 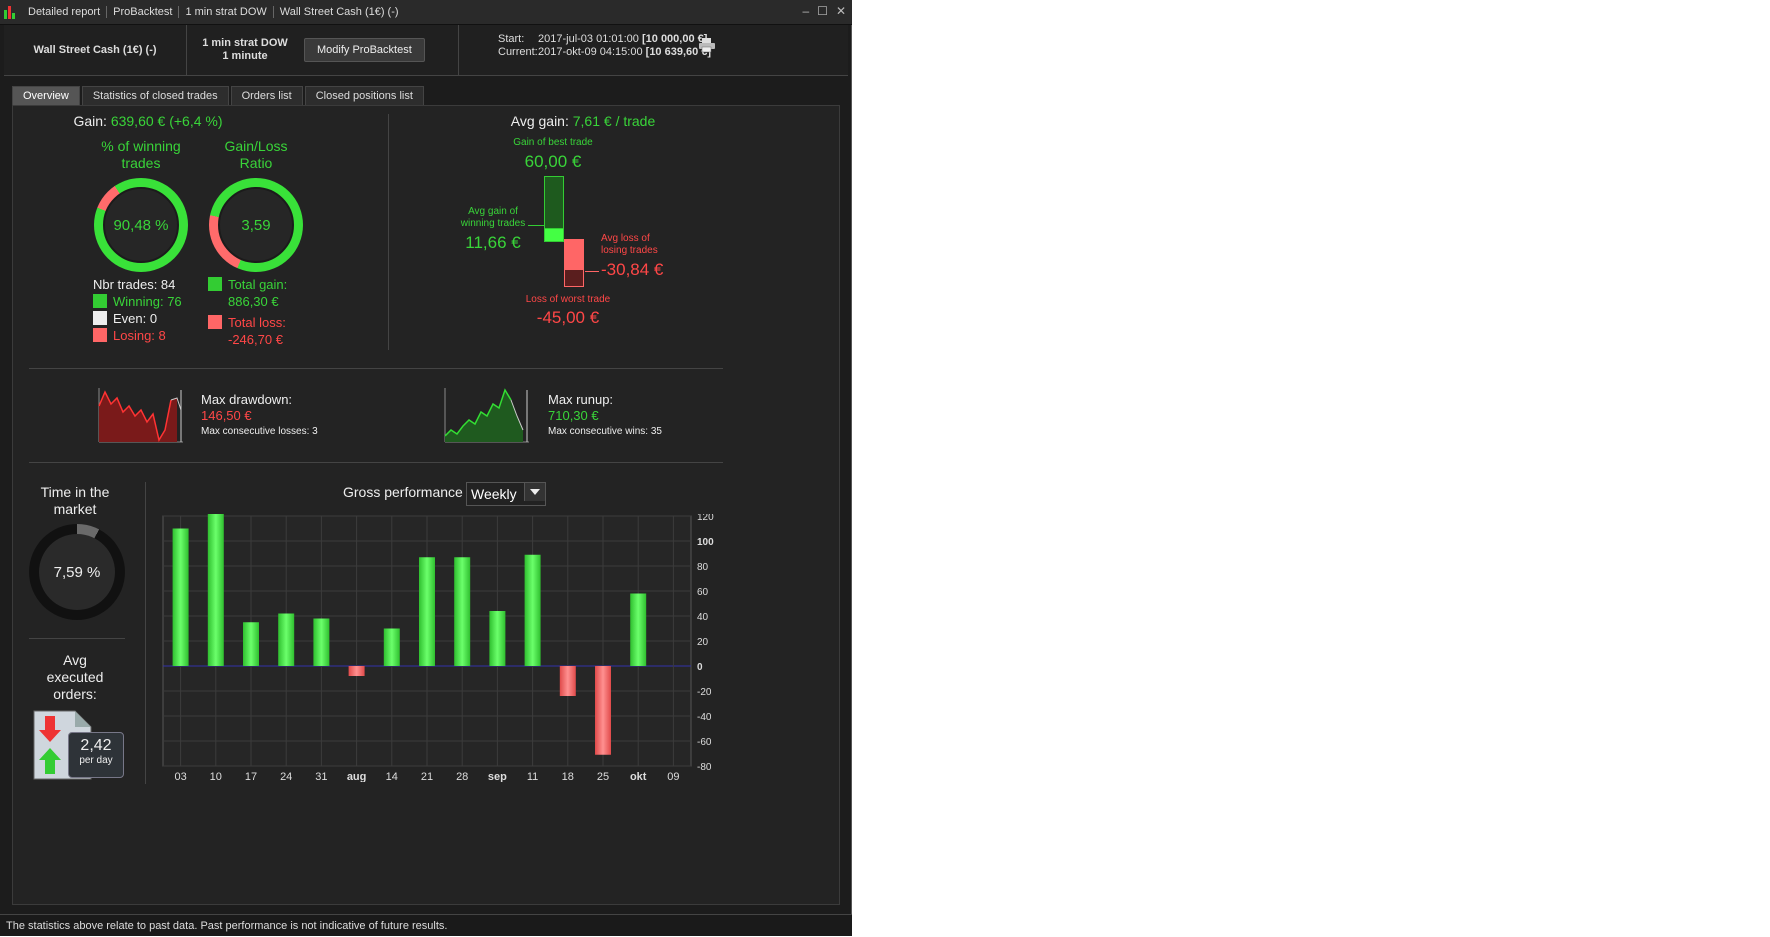 I want to click on period-value: Weekly, so click(x=494, y=494).